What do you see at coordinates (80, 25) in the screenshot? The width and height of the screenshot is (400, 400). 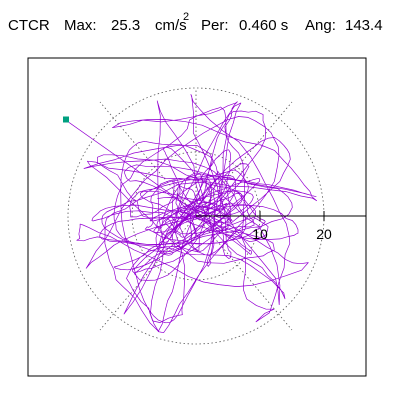 I see `max-label: Max:` at bounding box center [80, 25].